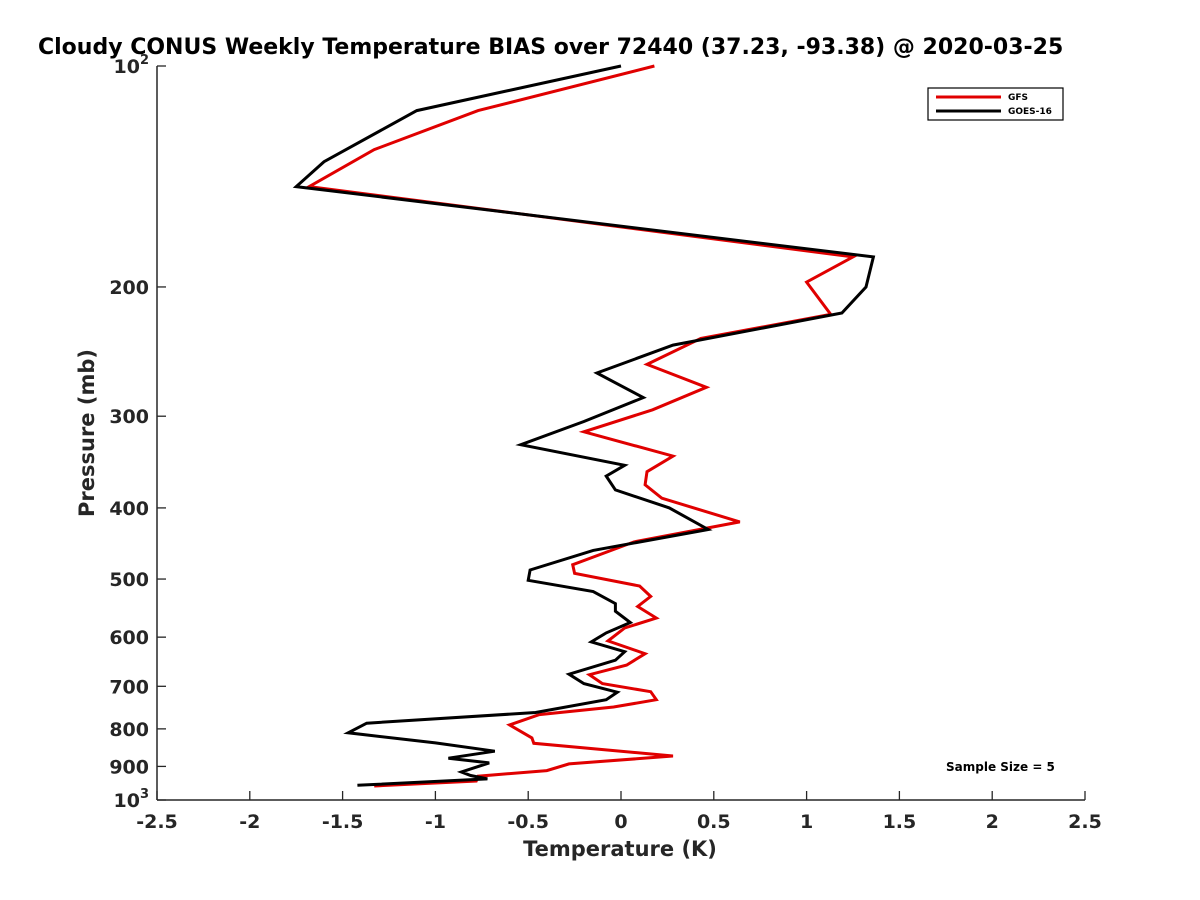 The width and height of the screenshot is (1200, 900). What do you see at coordinates (87, 433) in the screenshot?
I see `y-axis-label: Pressure (mb)` at bounding box center [87, 433].